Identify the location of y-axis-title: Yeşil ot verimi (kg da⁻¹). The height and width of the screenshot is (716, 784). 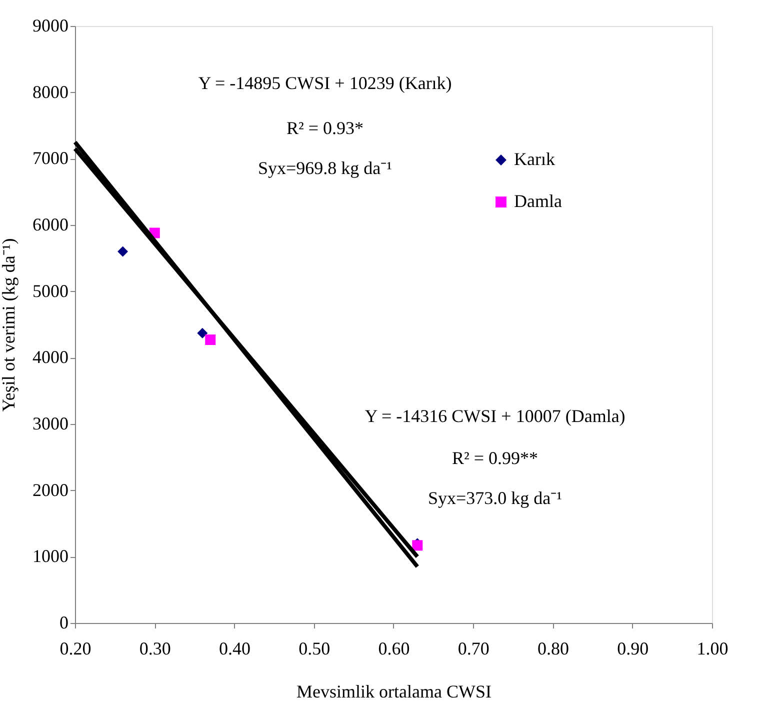
(9, 325).